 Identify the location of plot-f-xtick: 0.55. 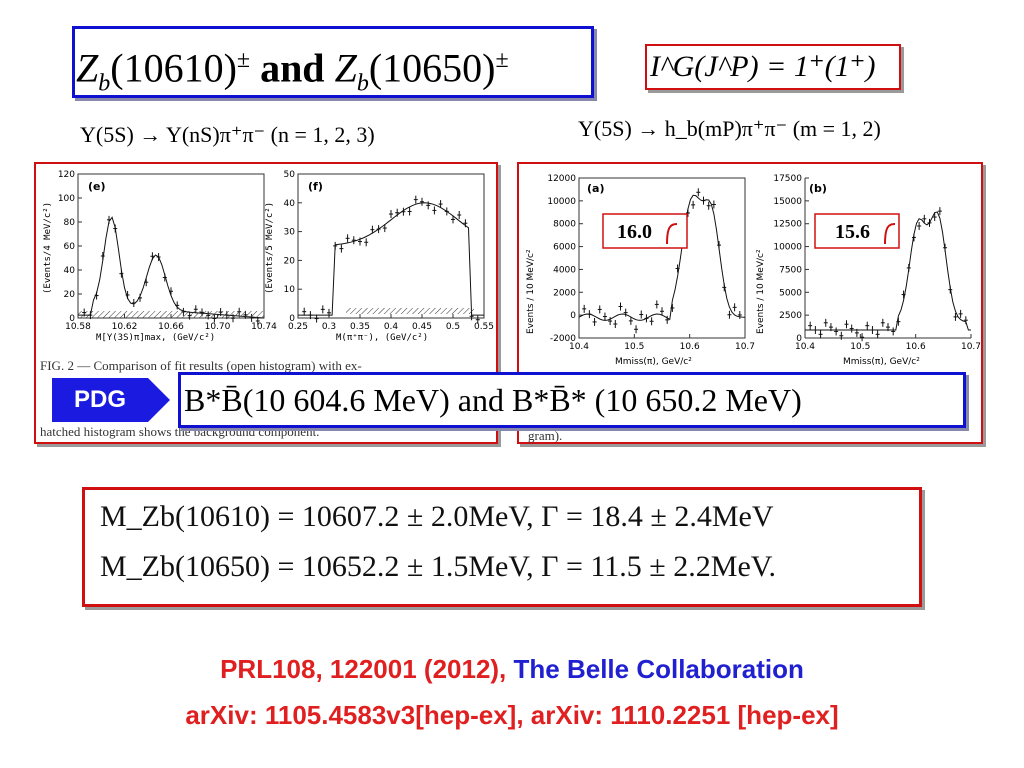
(484, 327).